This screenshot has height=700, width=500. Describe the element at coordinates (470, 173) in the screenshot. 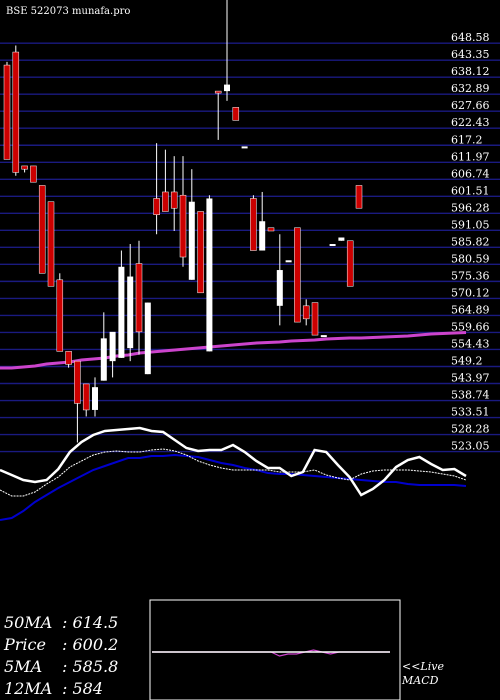

I see `y-tick-label: 606.74` at that location.